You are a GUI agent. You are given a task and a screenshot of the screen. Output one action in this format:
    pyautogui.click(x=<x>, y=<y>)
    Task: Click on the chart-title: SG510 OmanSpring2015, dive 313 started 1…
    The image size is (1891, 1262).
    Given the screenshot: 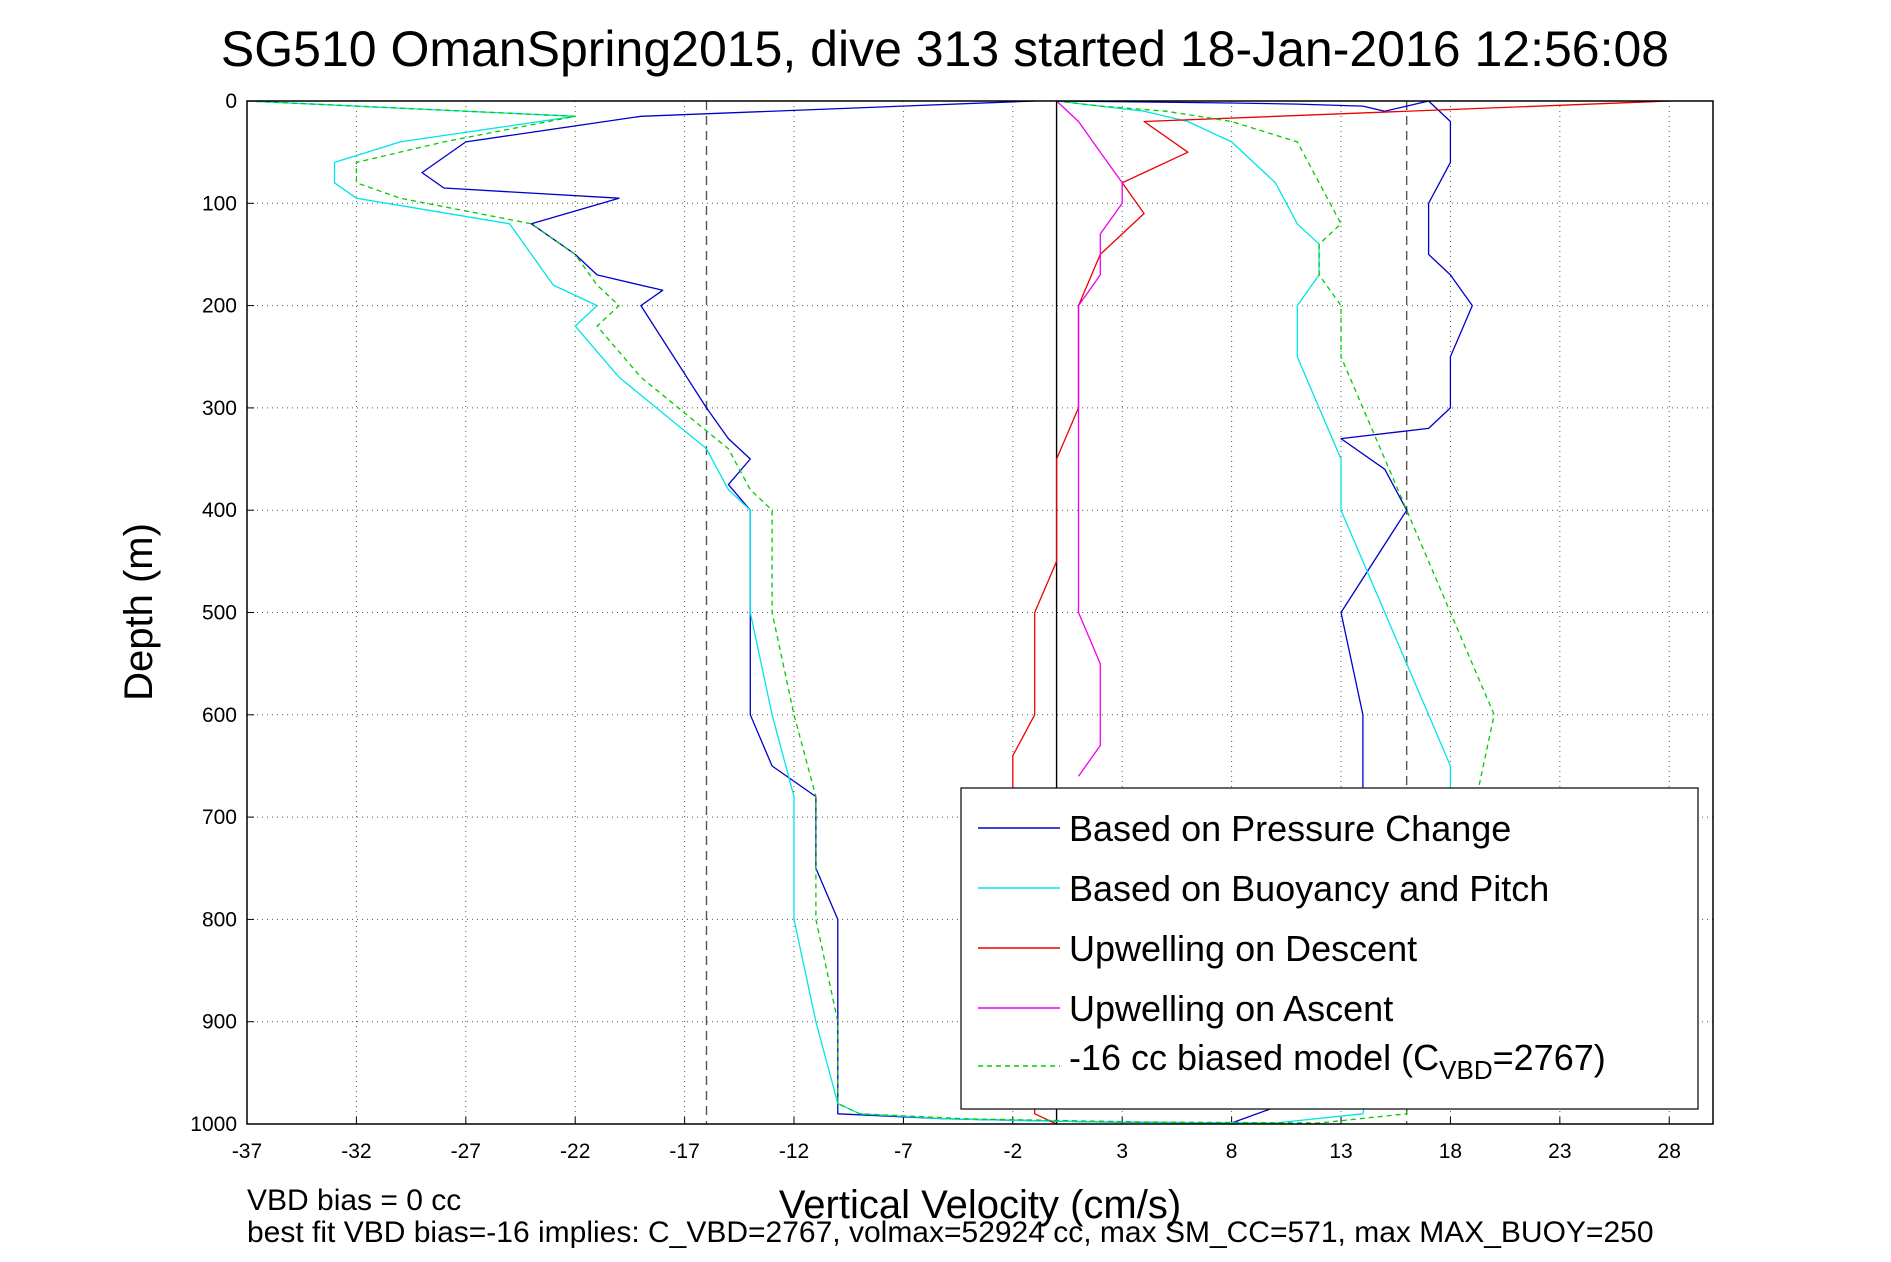 What is the action you would take?
    pyautogui.click(x=945, y=49)
    